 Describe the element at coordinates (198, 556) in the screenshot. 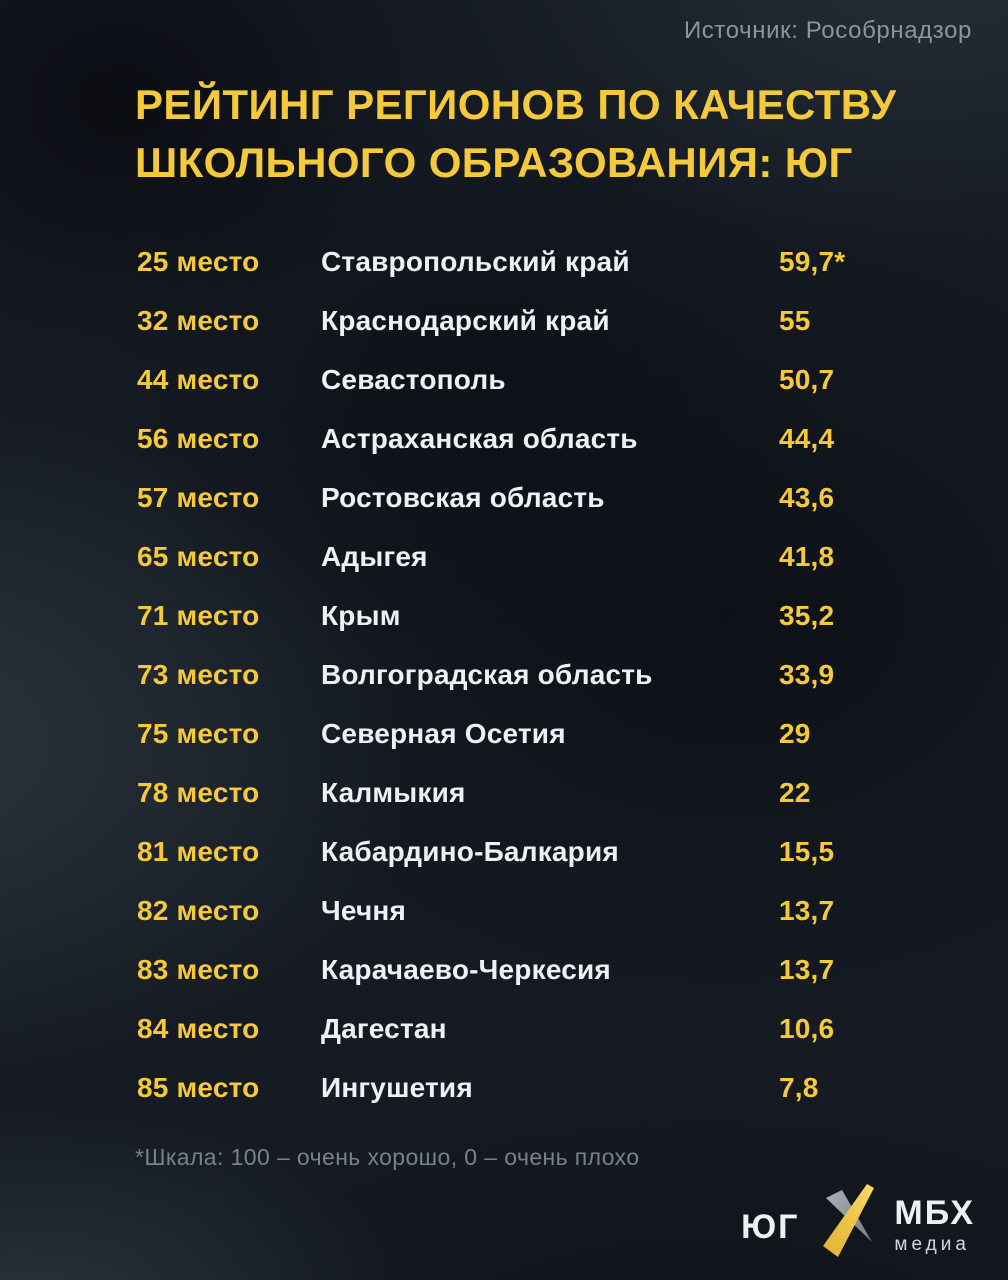

I see `place-cell: 65 место` at that location.